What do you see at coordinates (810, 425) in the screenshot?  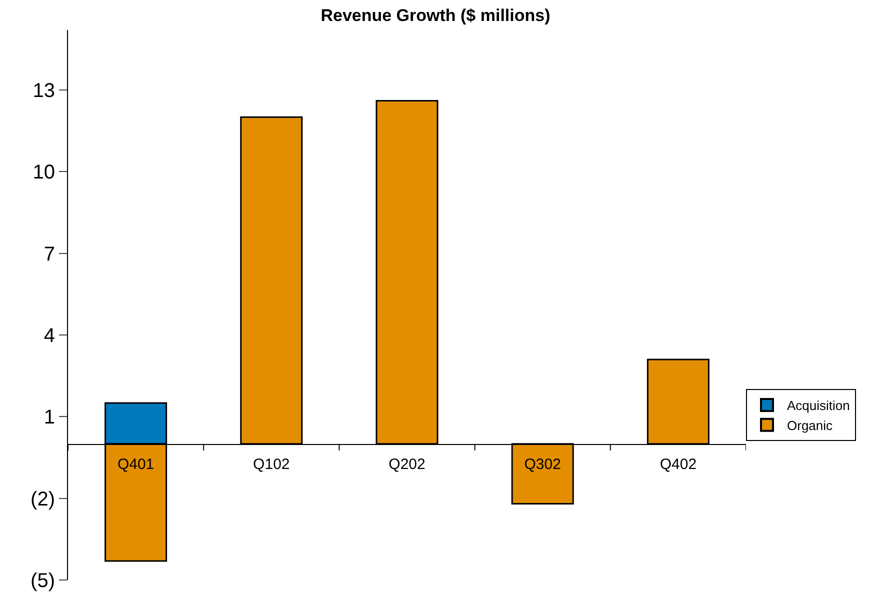 I see `legend-label: Organic` at bounding box center [810, 425].